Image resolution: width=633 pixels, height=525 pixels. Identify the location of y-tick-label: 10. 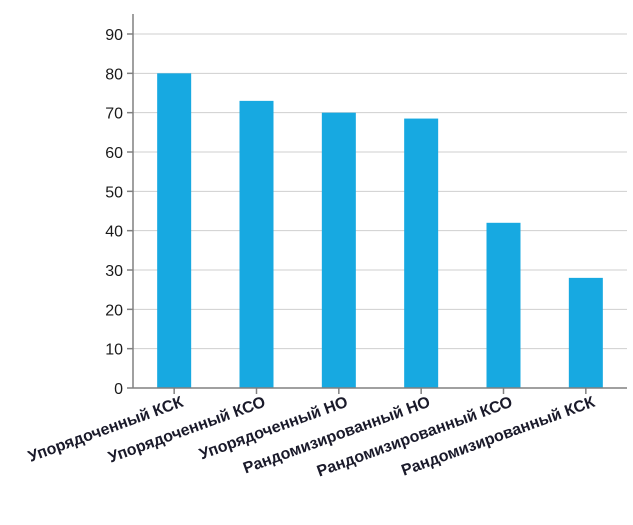
(114, 350).